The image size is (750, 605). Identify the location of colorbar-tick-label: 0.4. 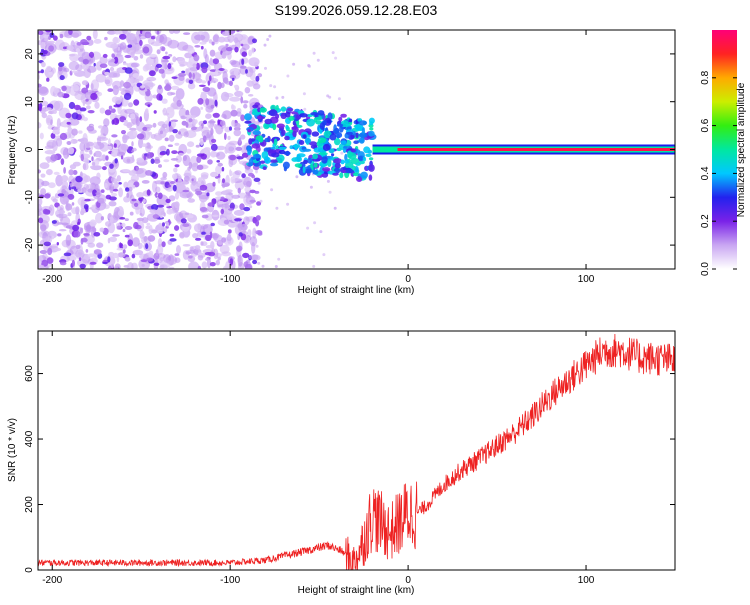
(705, 173).